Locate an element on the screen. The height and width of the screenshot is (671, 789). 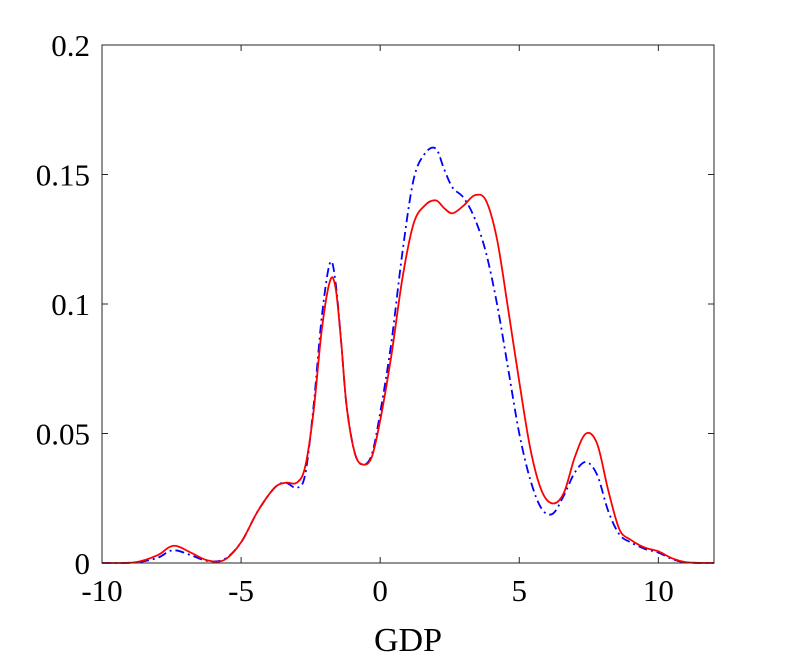
y-tick-label: 0.2 is located at coordinates (70, 45).